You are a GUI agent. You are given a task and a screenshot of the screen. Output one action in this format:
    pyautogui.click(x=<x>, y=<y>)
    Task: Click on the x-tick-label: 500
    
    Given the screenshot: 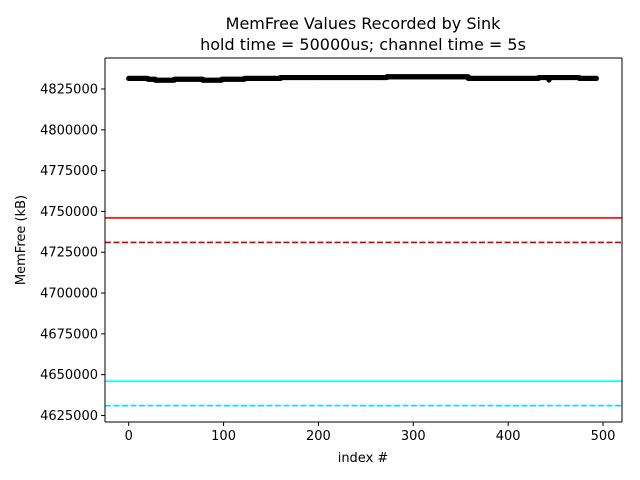 What is the action you would take?
    pyautogui.click(x=603, y=436)
    